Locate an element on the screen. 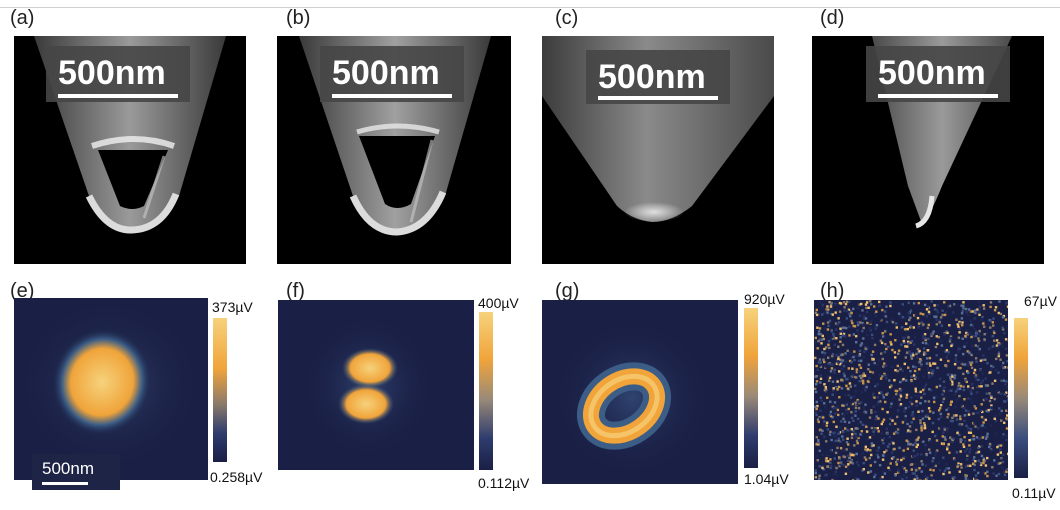 The width and height of the screenshot is (1060, 510). panel-label-a: (a) is located at coordinates (22, 18).